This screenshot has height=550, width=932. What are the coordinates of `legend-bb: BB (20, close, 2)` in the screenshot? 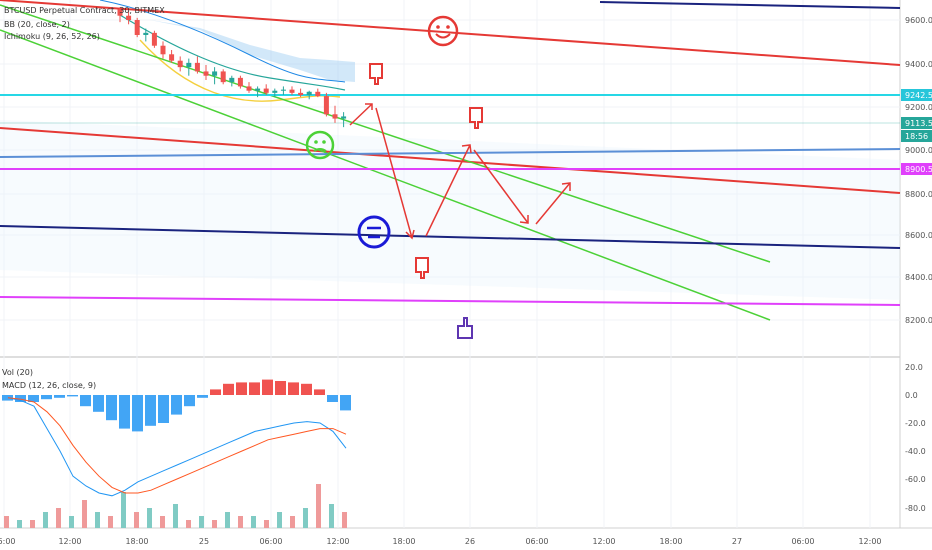 It's located at (37, 24).